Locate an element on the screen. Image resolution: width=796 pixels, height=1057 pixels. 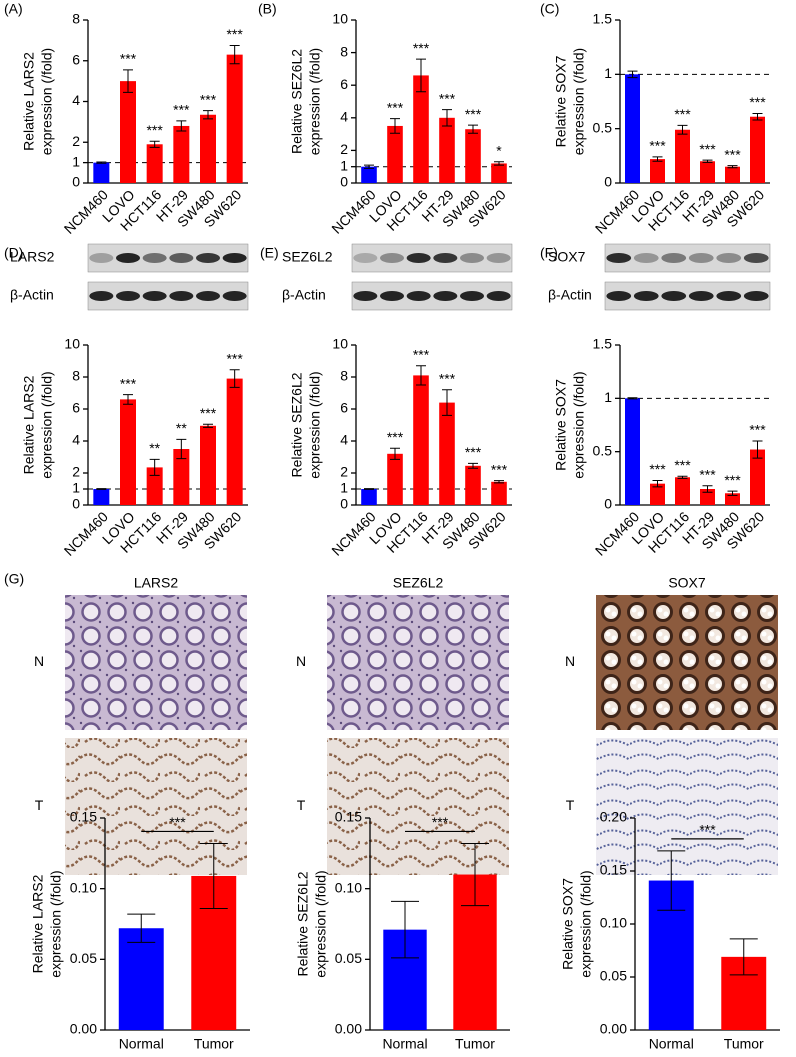
y-tick-label: 8 is located at coordinates (76, 376).